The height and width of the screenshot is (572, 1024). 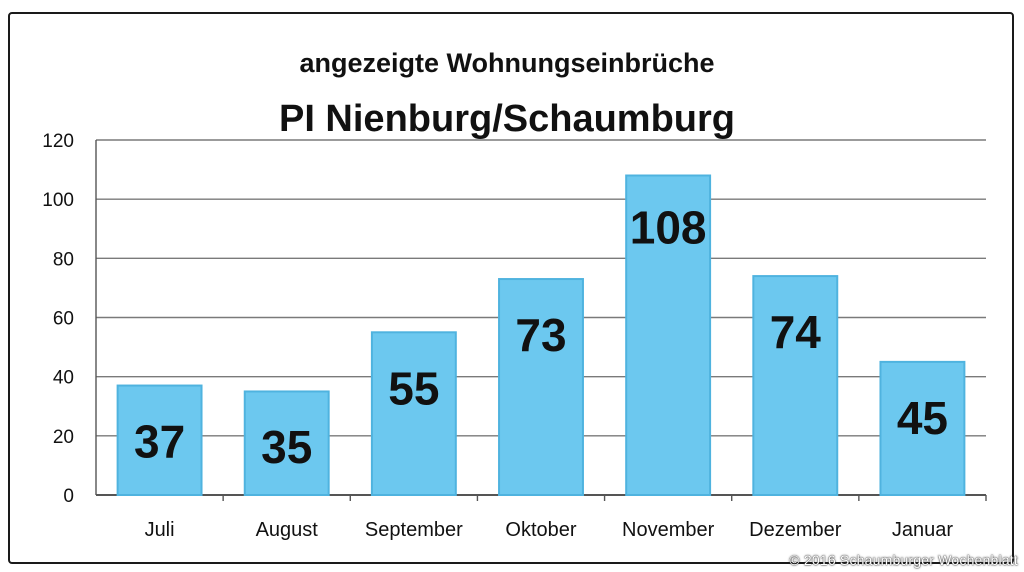 I want to click on x-tick-label: Dezember, so click(x=795, y=530).